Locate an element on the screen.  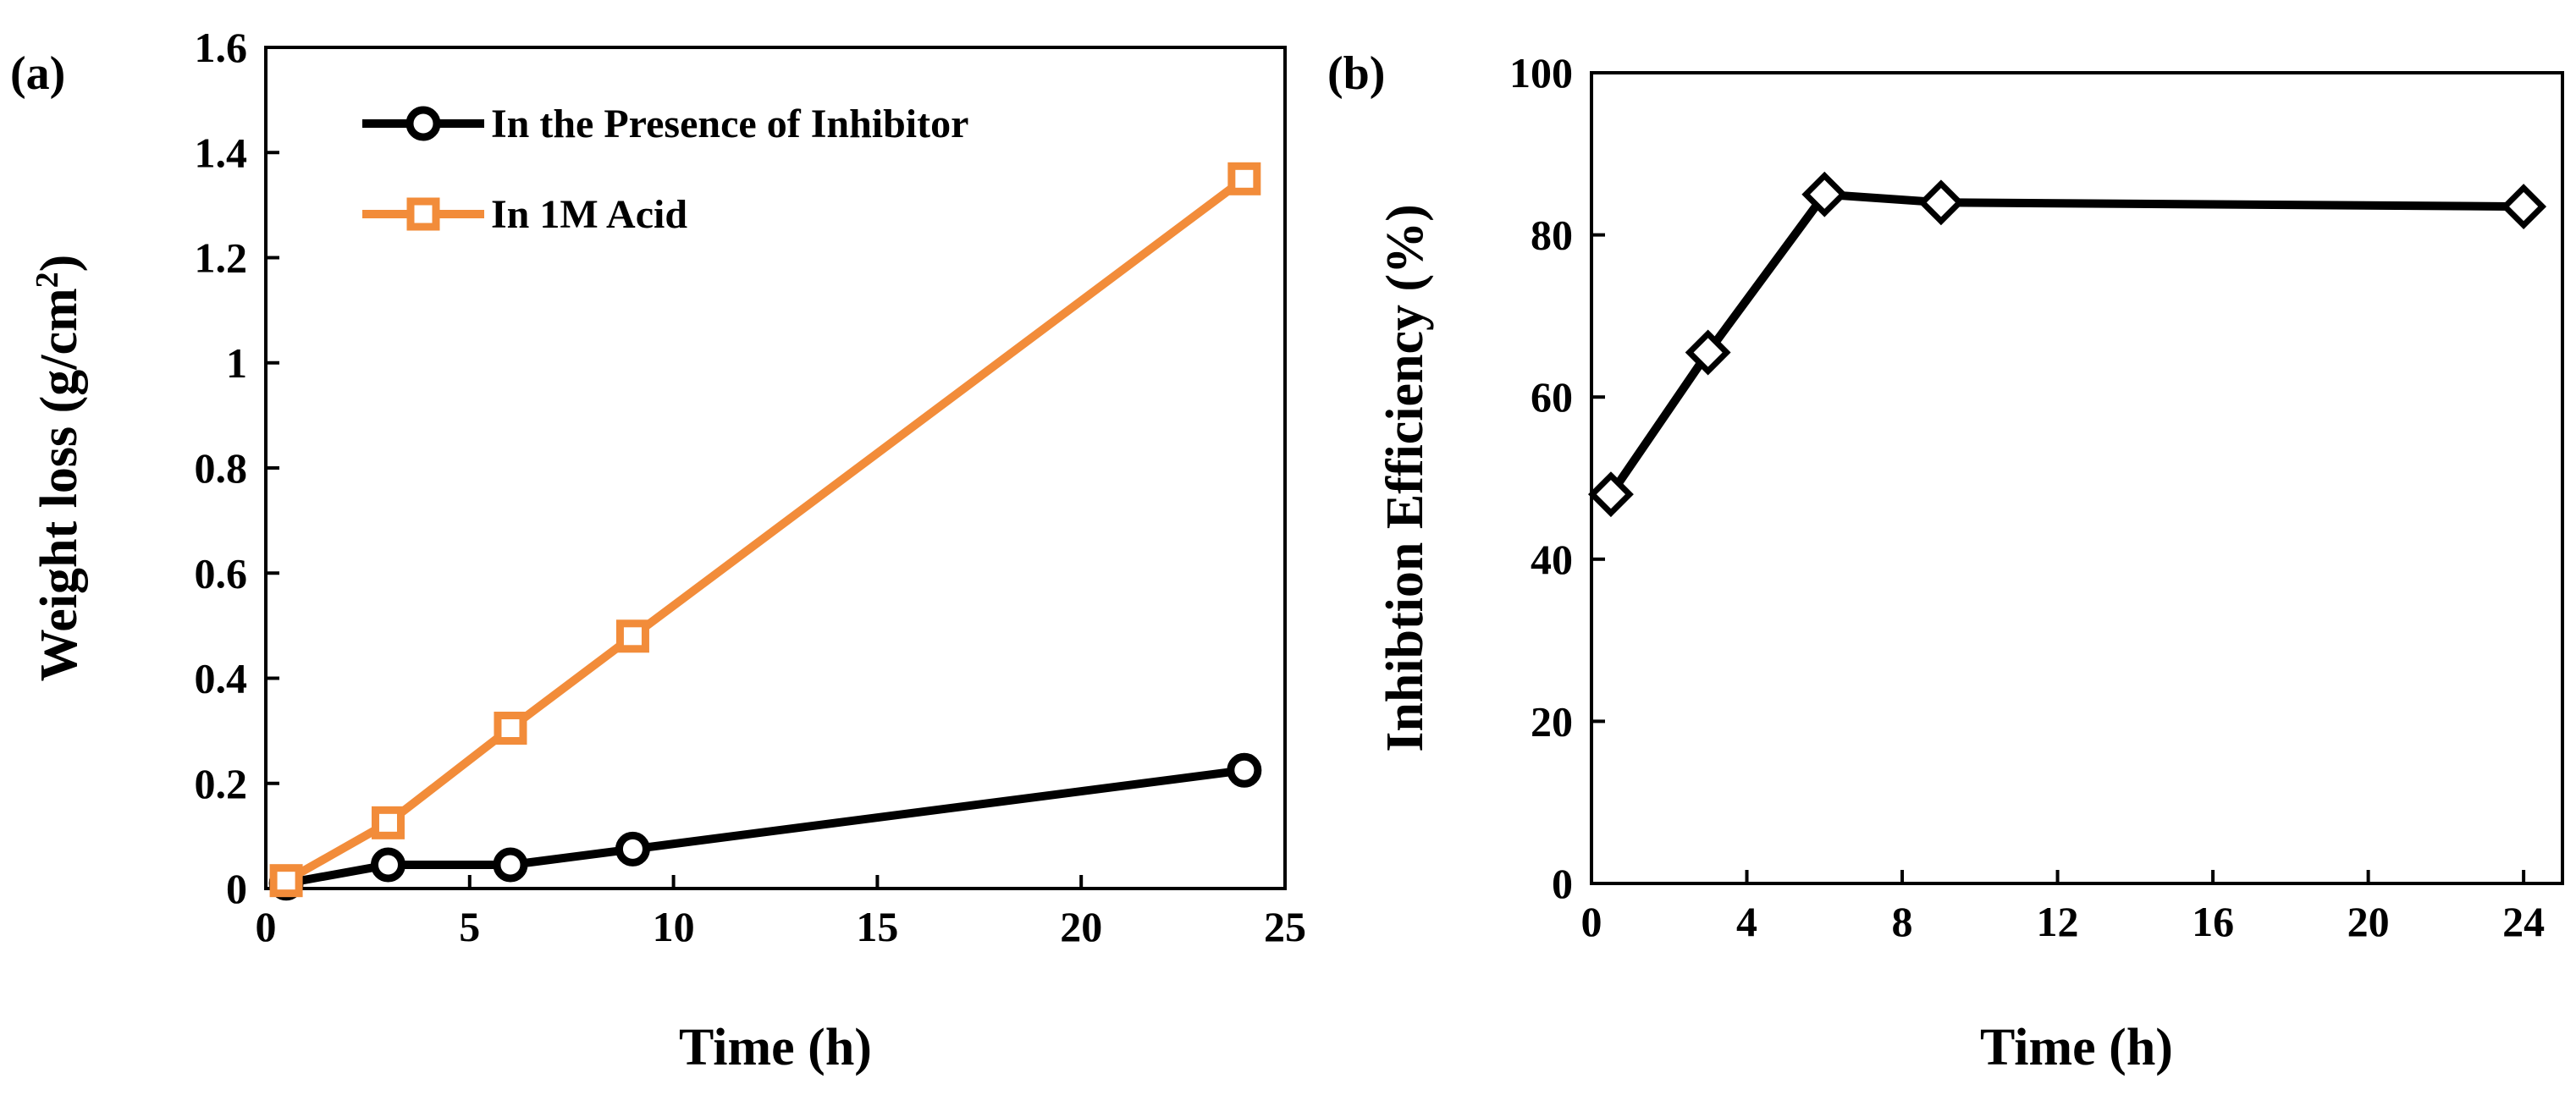
y-tick-label: 40 is located at coordinates (1552, 559).